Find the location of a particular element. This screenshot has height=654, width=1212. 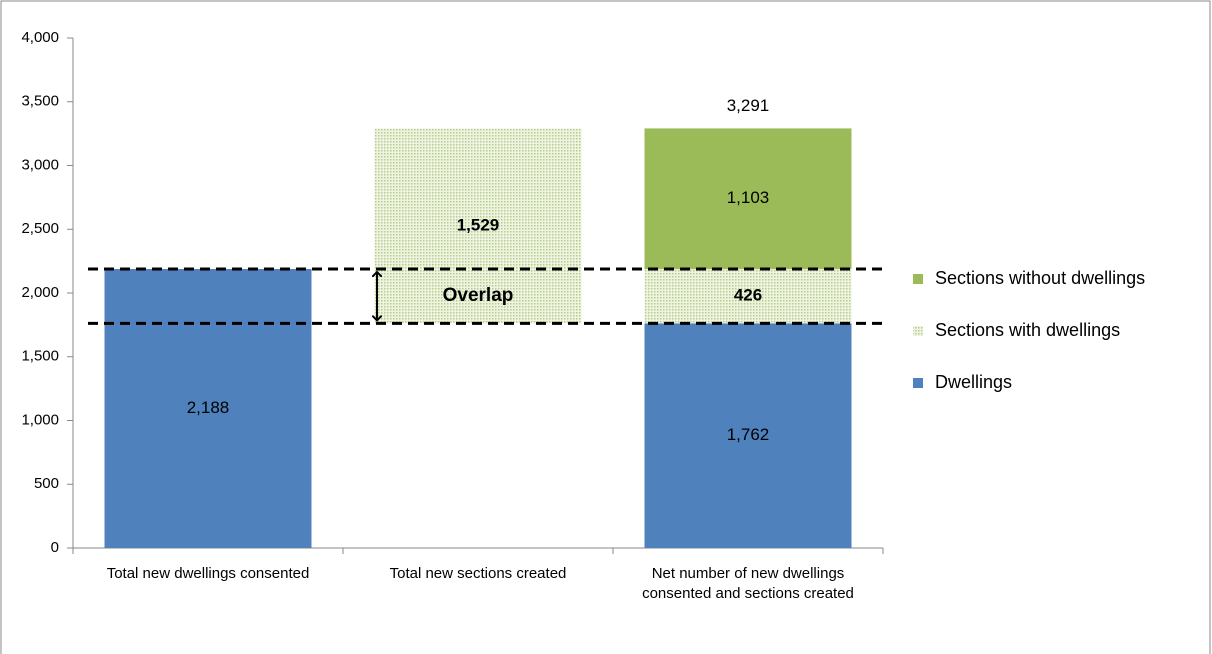

y-tick-label: 1,000 is located at coordinates (40, 419).